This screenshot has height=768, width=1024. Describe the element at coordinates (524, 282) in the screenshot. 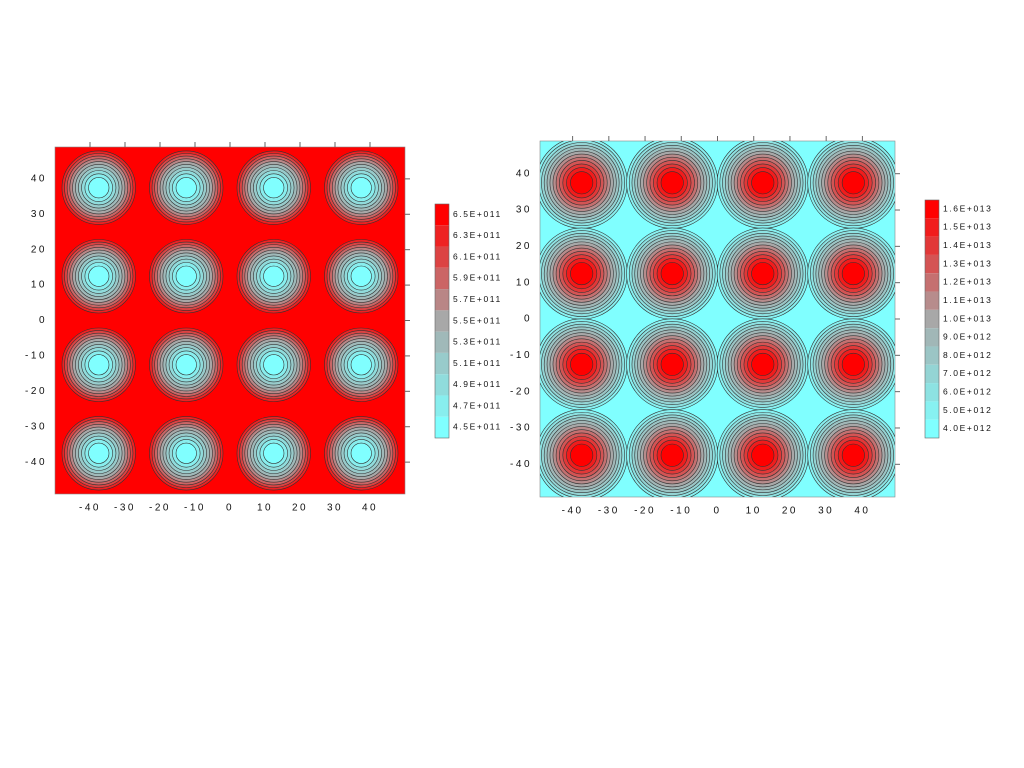

I see `y-tick-label: 10` at that location.